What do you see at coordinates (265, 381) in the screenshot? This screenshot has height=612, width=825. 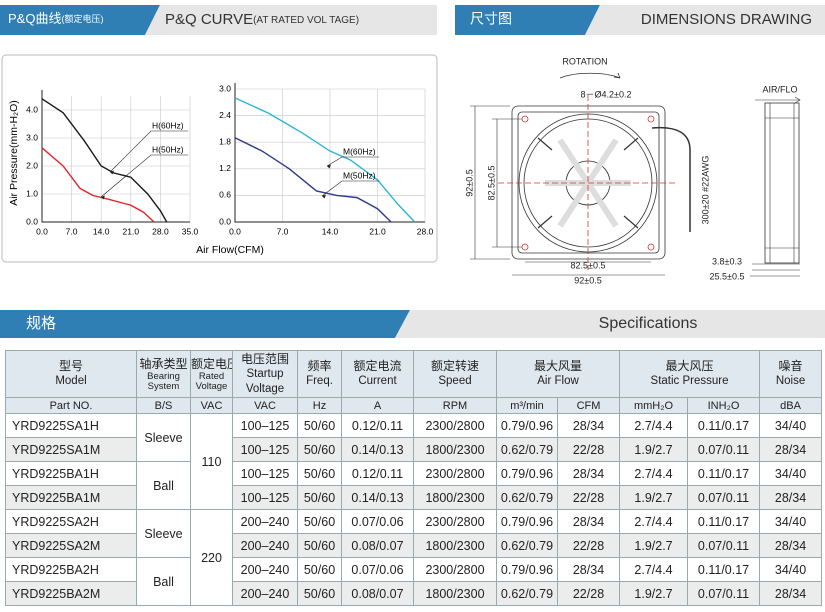 I see `header-text: Startup Voltage` at bounding box center [265, 381].